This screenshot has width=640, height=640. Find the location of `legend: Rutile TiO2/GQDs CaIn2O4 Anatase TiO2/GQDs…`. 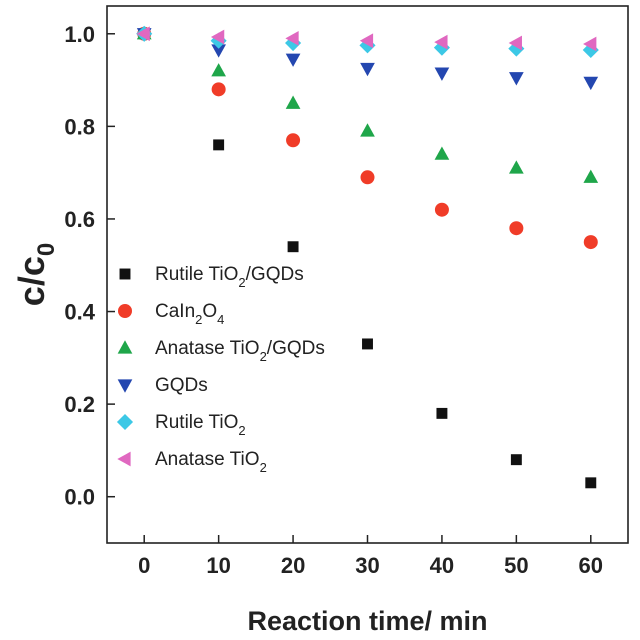

legend: Rutile TiO2/GQDs CaIn2O4 Anatase TiO2/GQDs… is located at coordinates (220, 369).